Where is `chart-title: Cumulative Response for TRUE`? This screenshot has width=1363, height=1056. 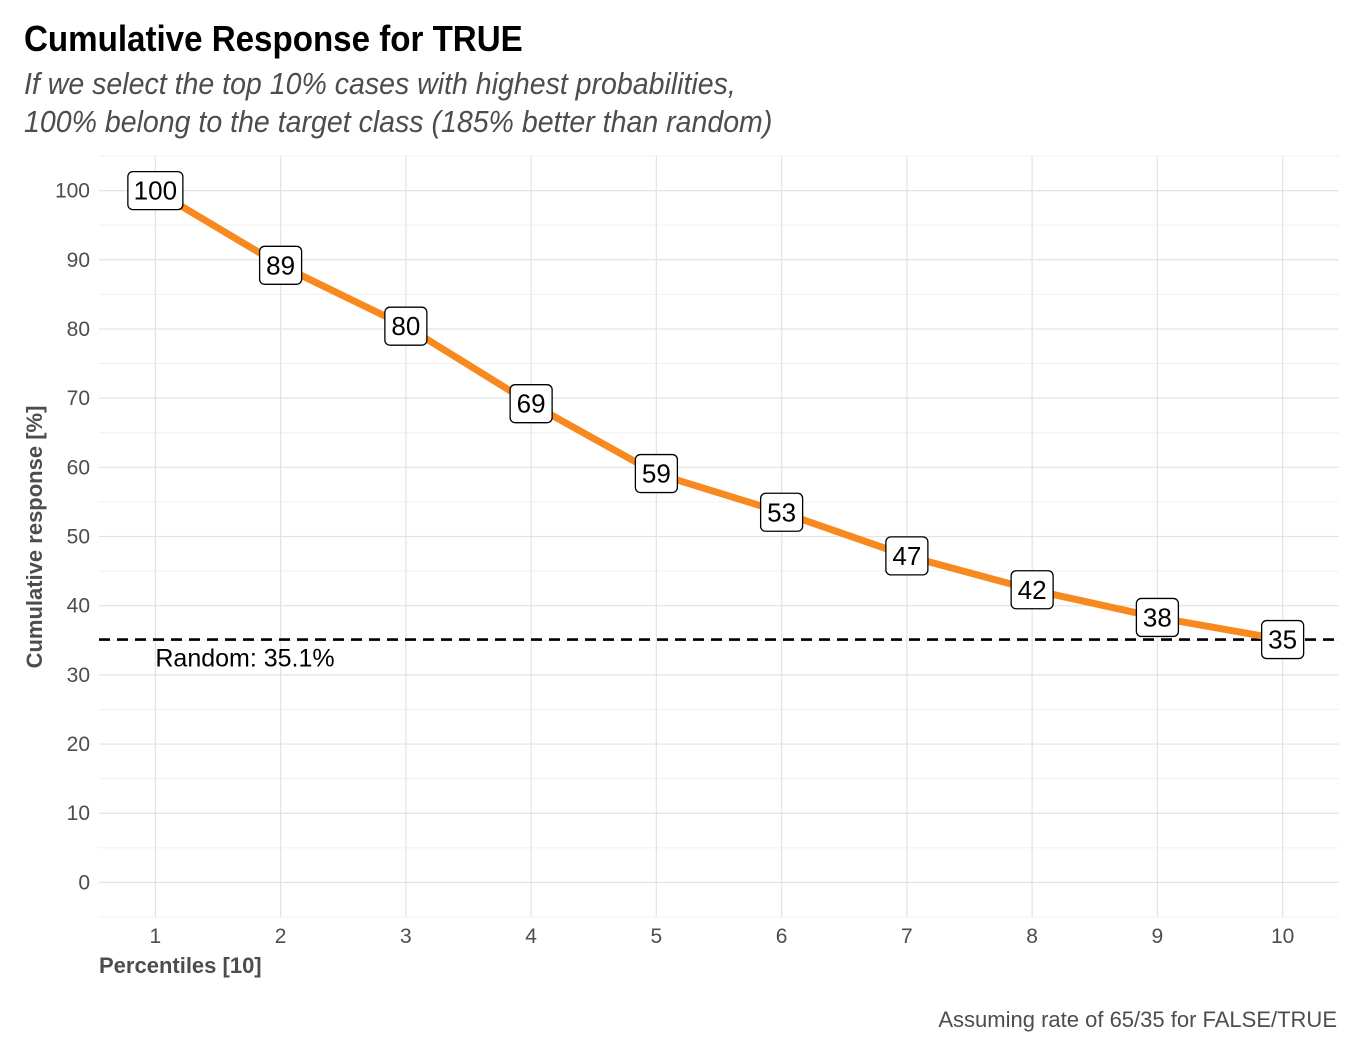
chart-title: Cumulative Response for TRUE is located at coordinates (273, 38).